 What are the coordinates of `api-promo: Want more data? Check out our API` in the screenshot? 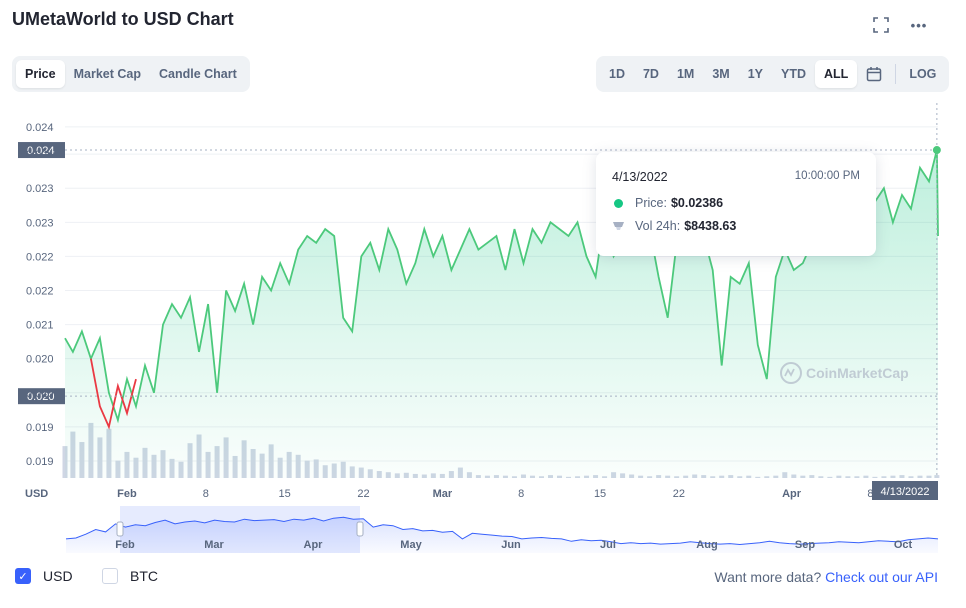 It's located at (826, 577).